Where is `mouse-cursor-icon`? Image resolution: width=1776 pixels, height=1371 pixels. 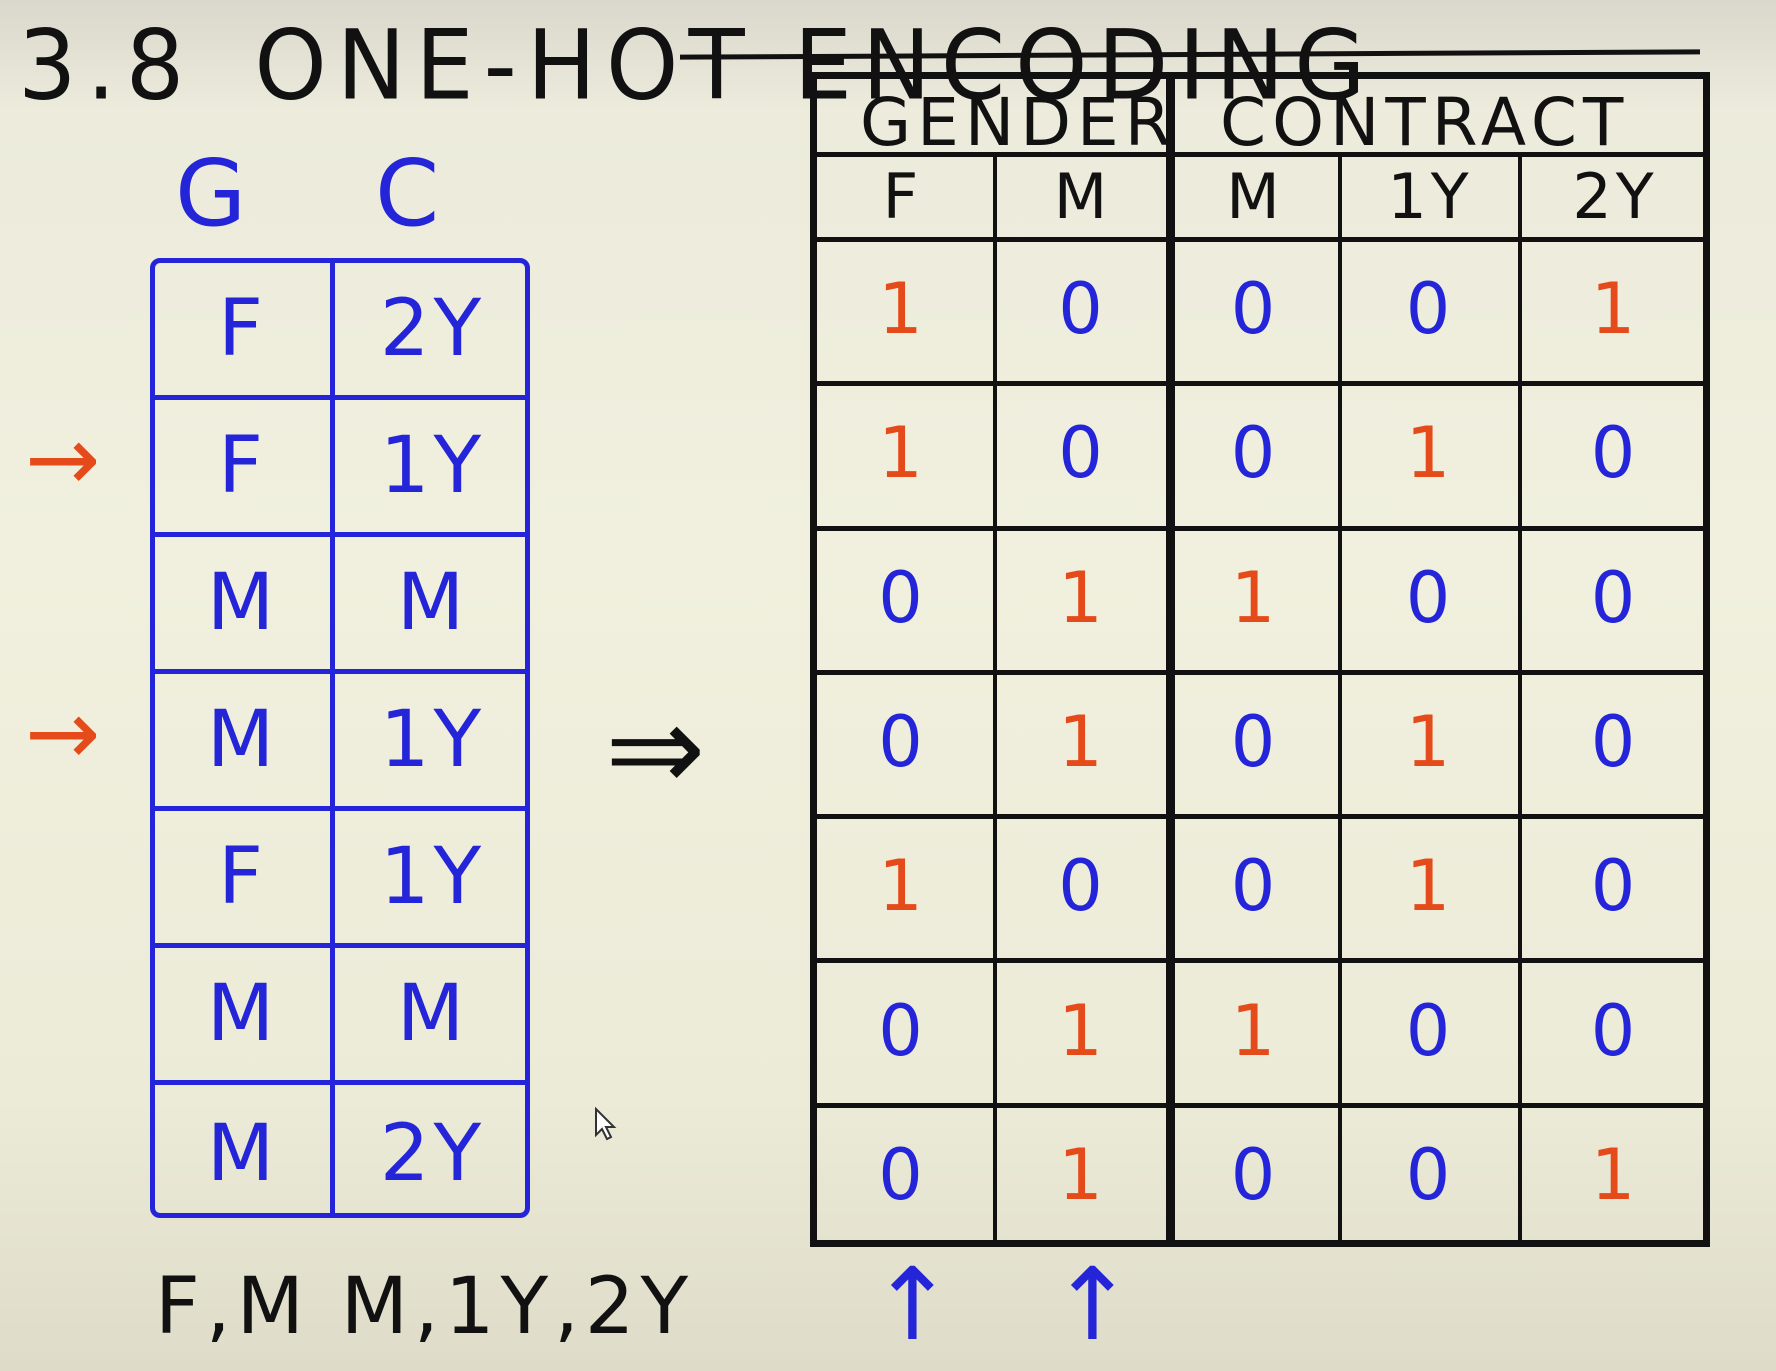 mouse-cursor-icon is located at coordinates (606, 1124).